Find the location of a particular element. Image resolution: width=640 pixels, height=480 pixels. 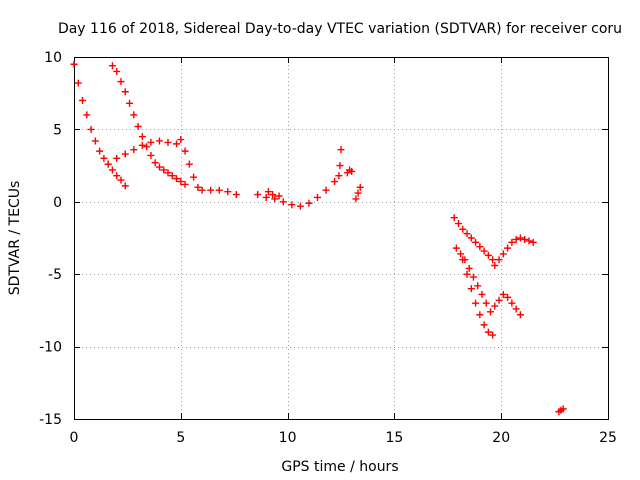

x-tick-label: 15 is located at coordinates (394, 438).